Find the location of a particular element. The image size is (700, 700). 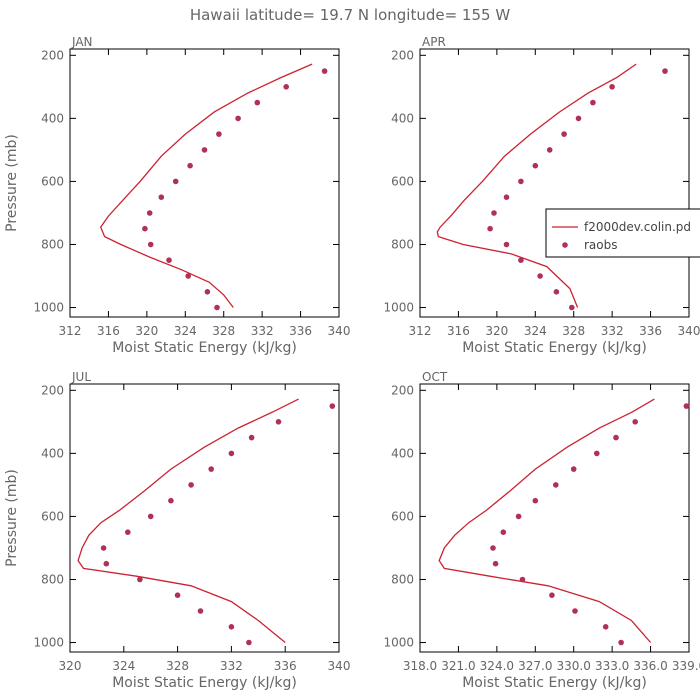

y-tick-label: 600 is located at coordinates (402, 181).